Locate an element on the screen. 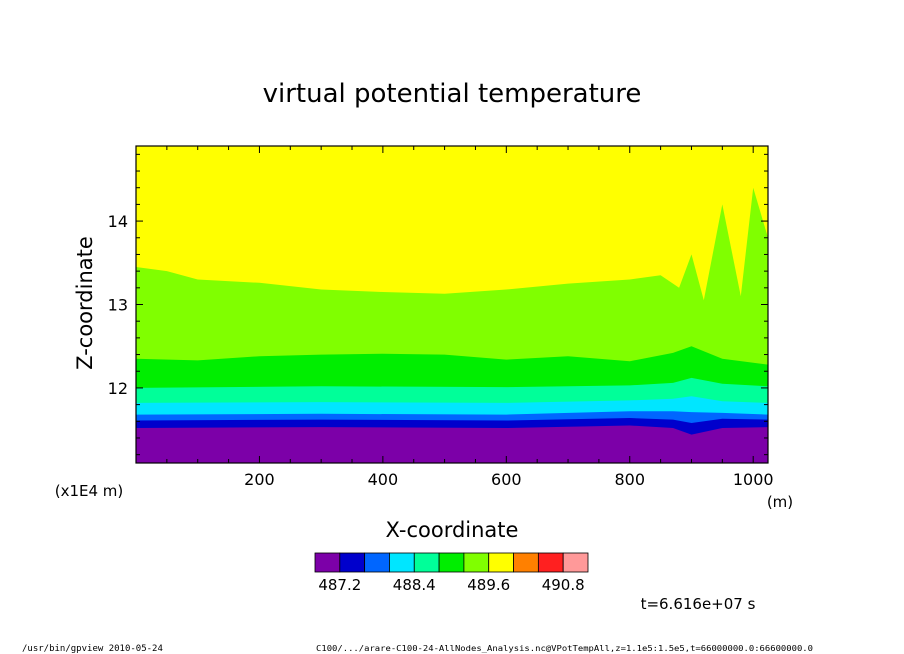 This screenshot has height=654, width=904. colorbar-label: 489.6 is located at coordinates (488, 585).